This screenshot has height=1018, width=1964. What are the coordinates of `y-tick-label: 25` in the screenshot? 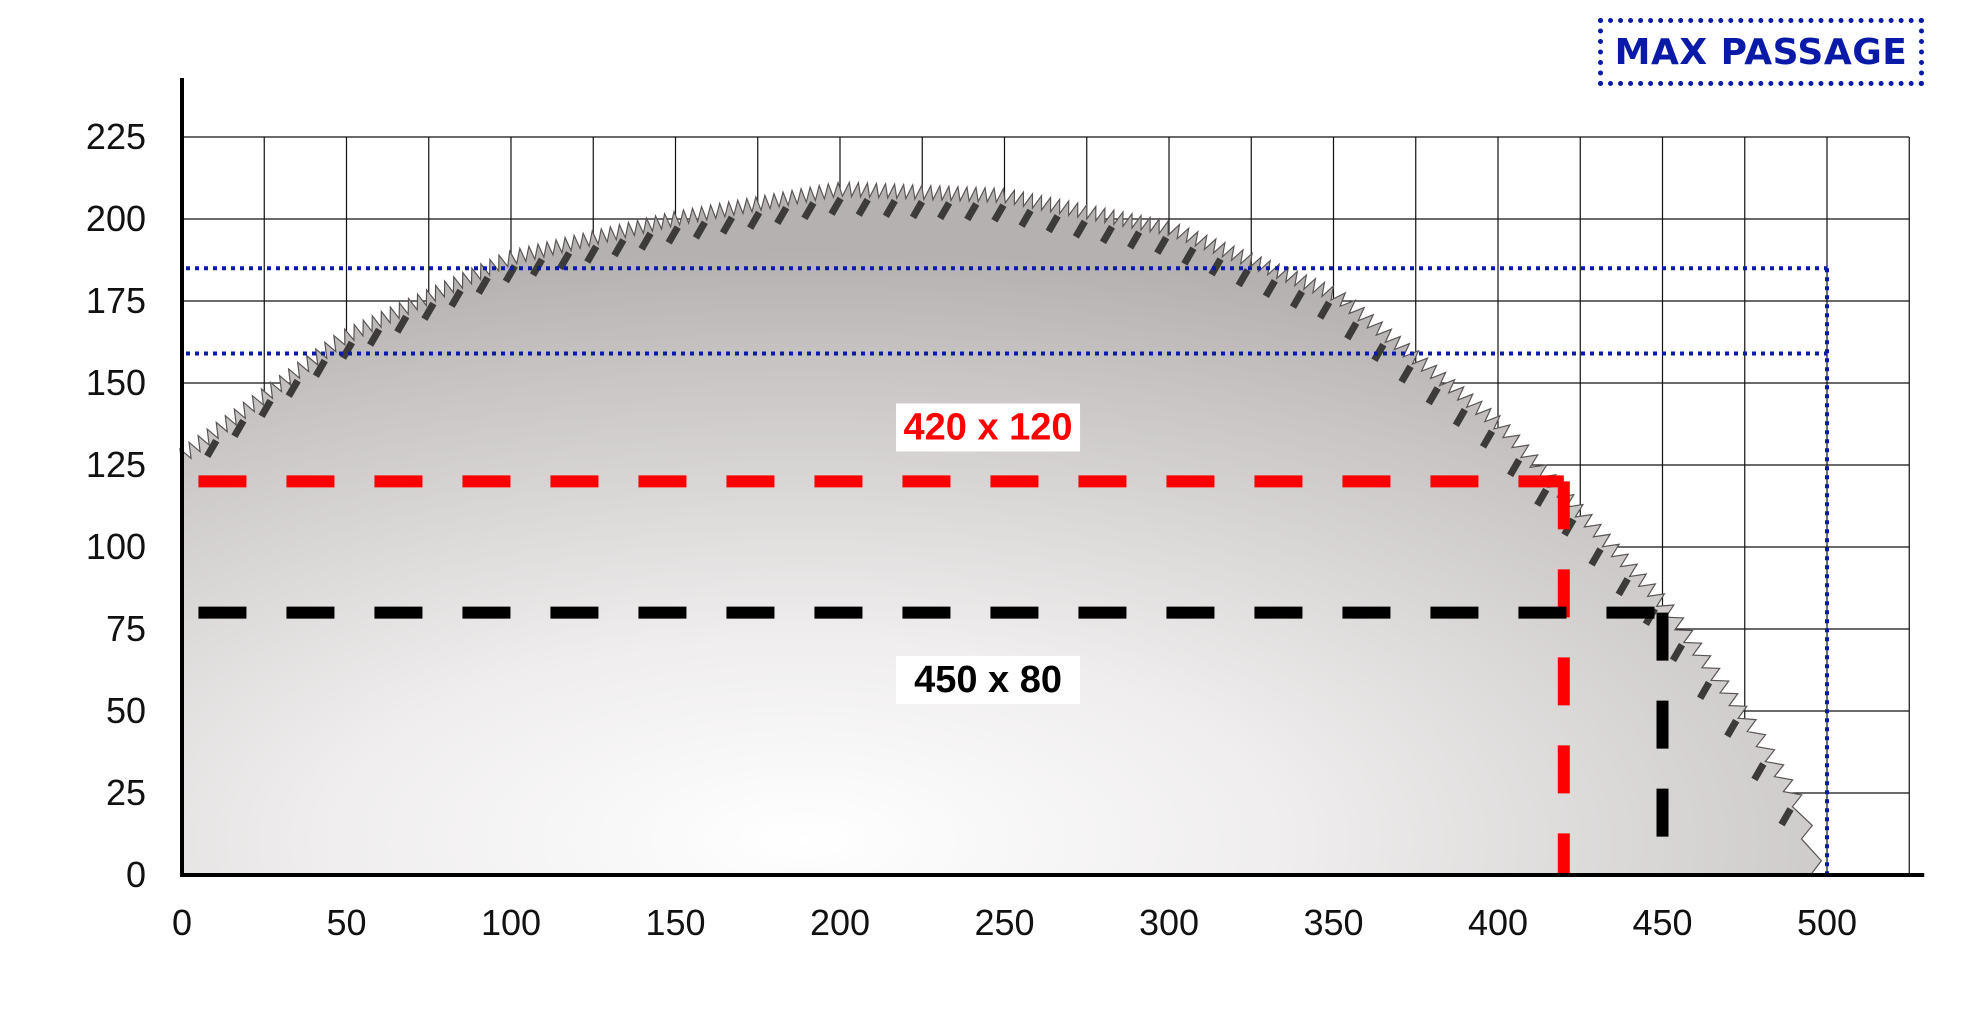 It's located at (126, 792).